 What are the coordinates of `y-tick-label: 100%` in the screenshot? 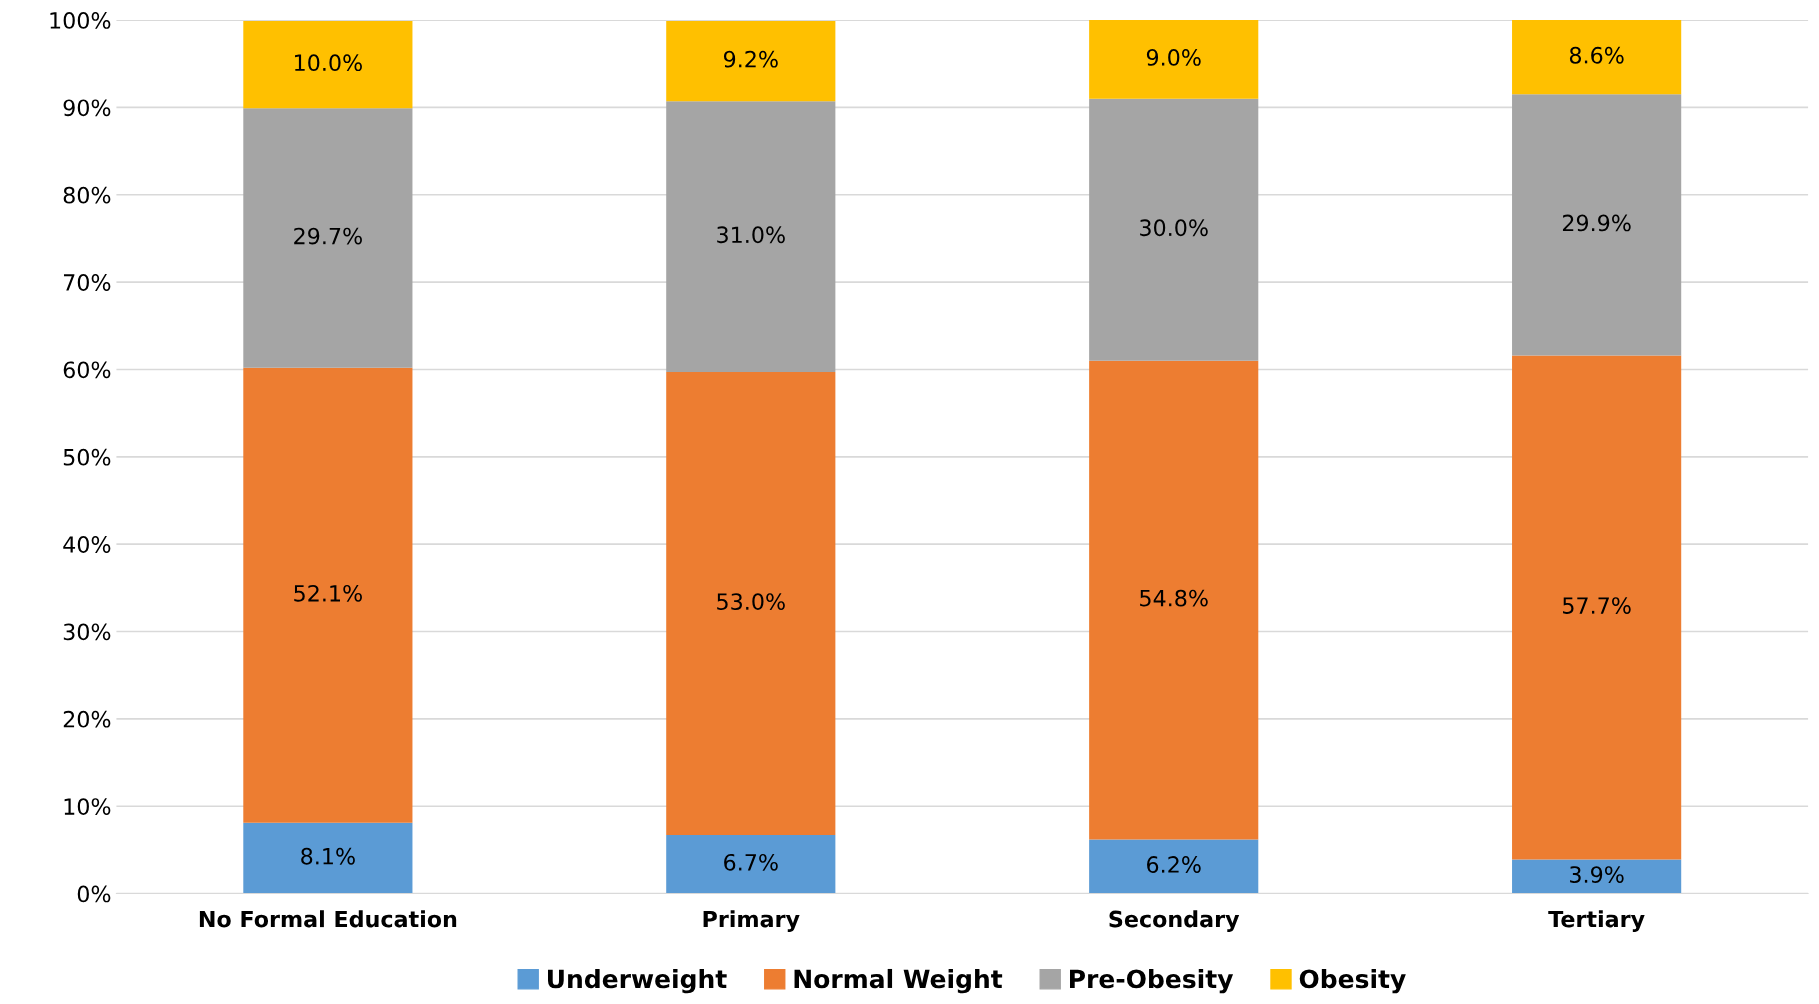 It's located at (80, 20).